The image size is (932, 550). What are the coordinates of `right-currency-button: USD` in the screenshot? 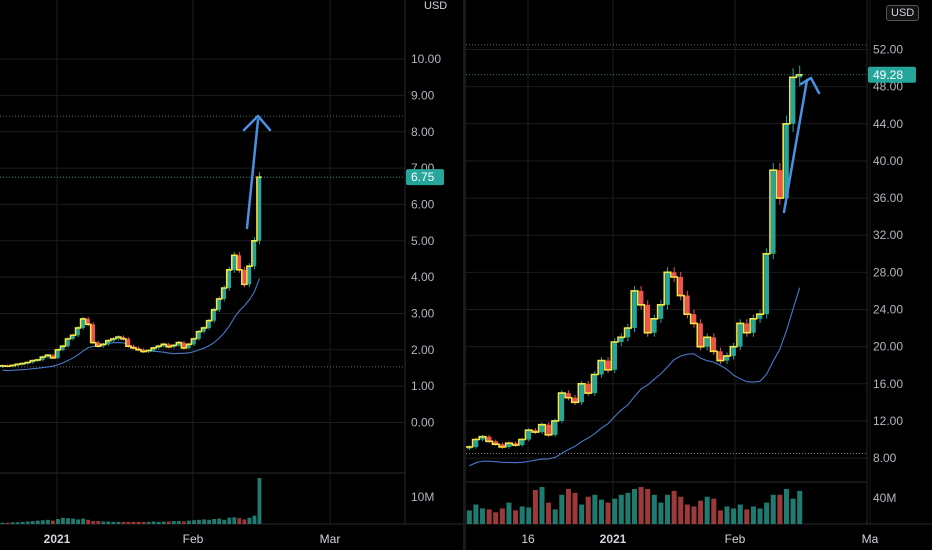 It's located at (903, 13).